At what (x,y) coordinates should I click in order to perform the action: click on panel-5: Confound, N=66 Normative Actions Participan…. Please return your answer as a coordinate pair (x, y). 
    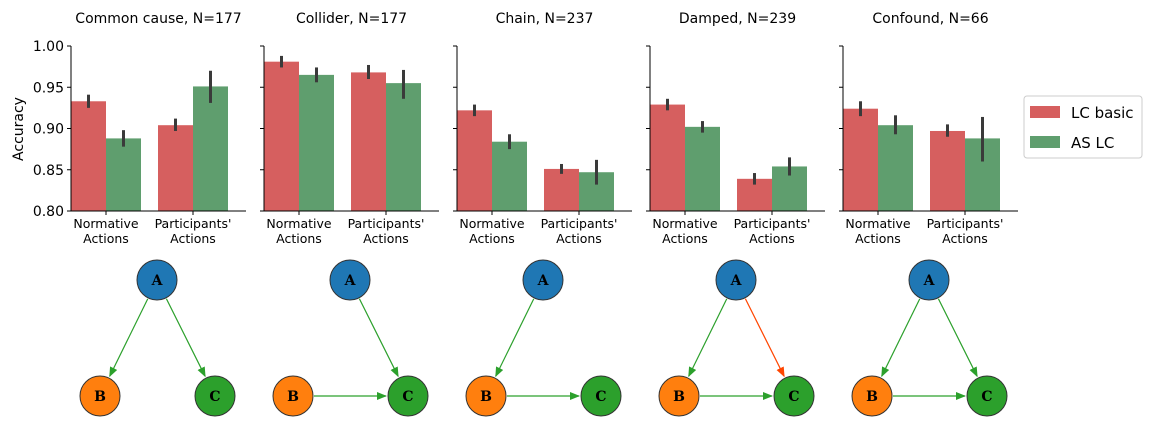
    Looking at the image, I should click on (928, 214).